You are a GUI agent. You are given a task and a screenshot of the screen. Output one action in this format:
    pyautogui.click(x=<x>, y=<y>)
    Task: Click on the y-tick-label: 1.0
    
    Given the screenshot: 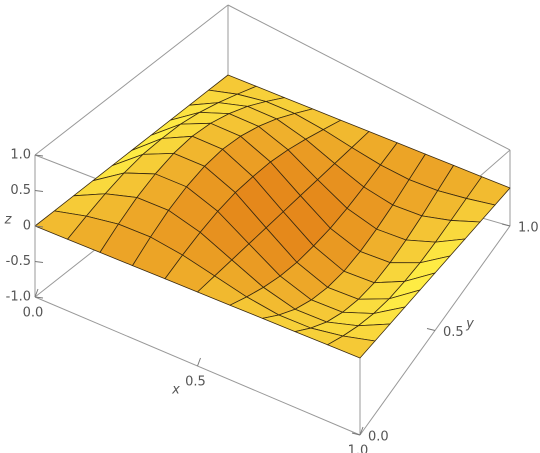 What is the action you would take?
    pyautogui.click(x=528, y=228)
    